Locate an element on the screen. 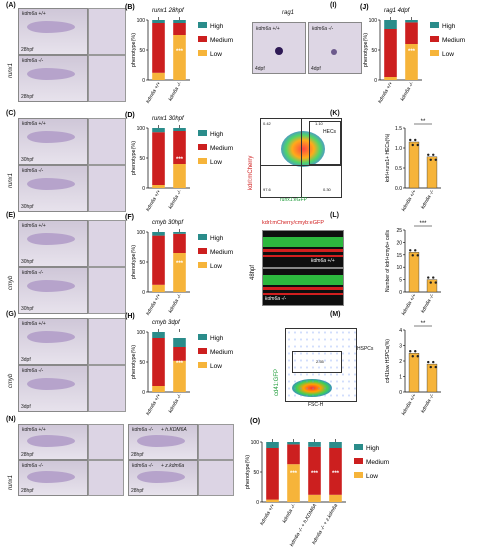  sig-o: *** is located at coordinates (294, 474).